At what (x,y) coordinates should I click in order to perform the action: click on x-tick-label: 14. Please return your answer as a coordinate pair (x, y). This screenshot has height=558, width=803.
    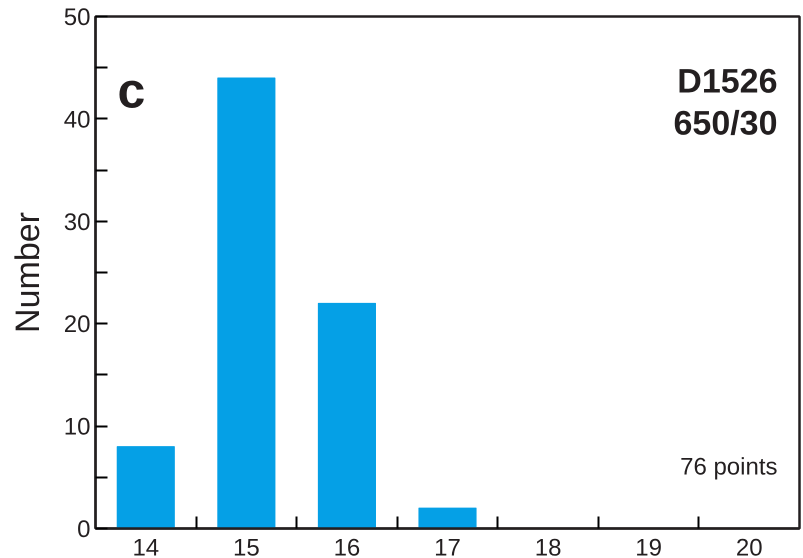
    Looking at the image, I should click on (146, 546).